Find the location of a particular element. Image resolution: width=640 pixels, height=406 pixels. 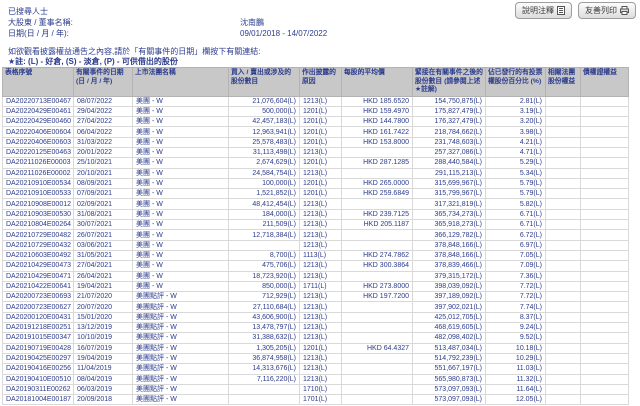

event-date-link: 06/03/2019 is located at coordinates (103, 389).